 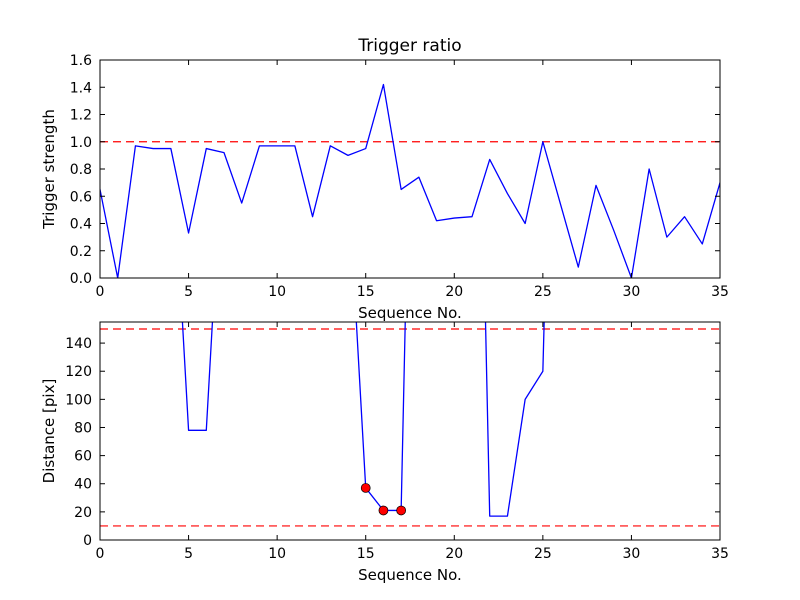 I want to click on y-tick-label: 0.2, so click(x=81, y=252).